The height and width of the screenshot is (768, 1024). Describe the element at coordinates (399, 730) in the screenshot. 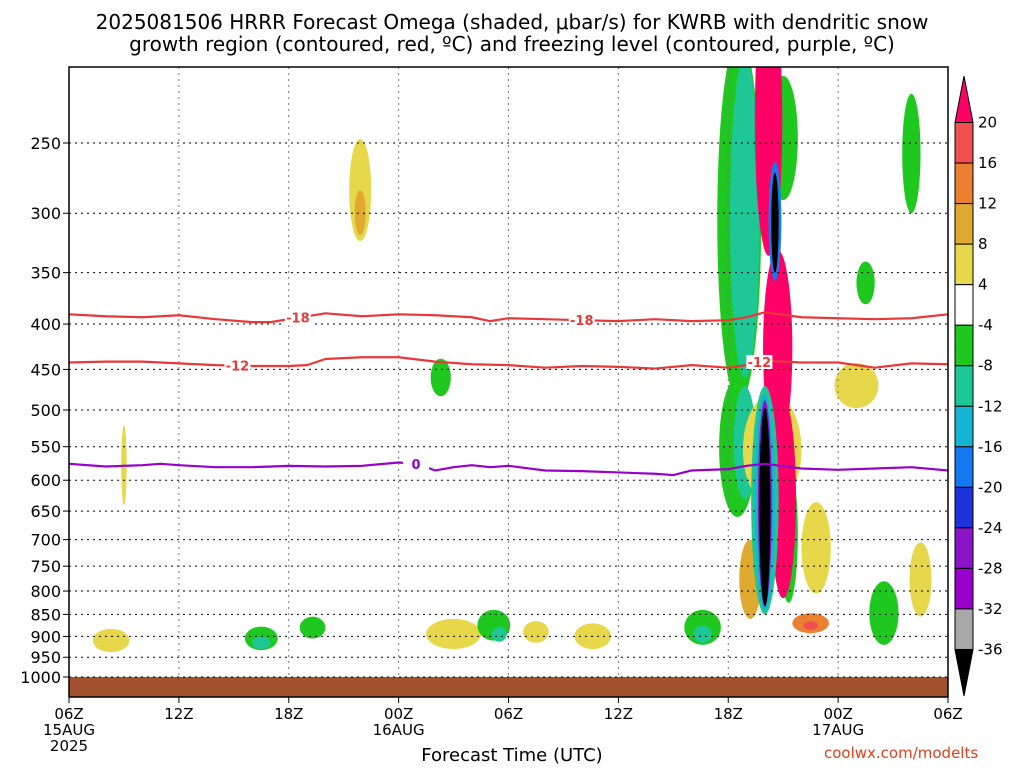

I see `x-tick-date-label: 16AUG` at that location.